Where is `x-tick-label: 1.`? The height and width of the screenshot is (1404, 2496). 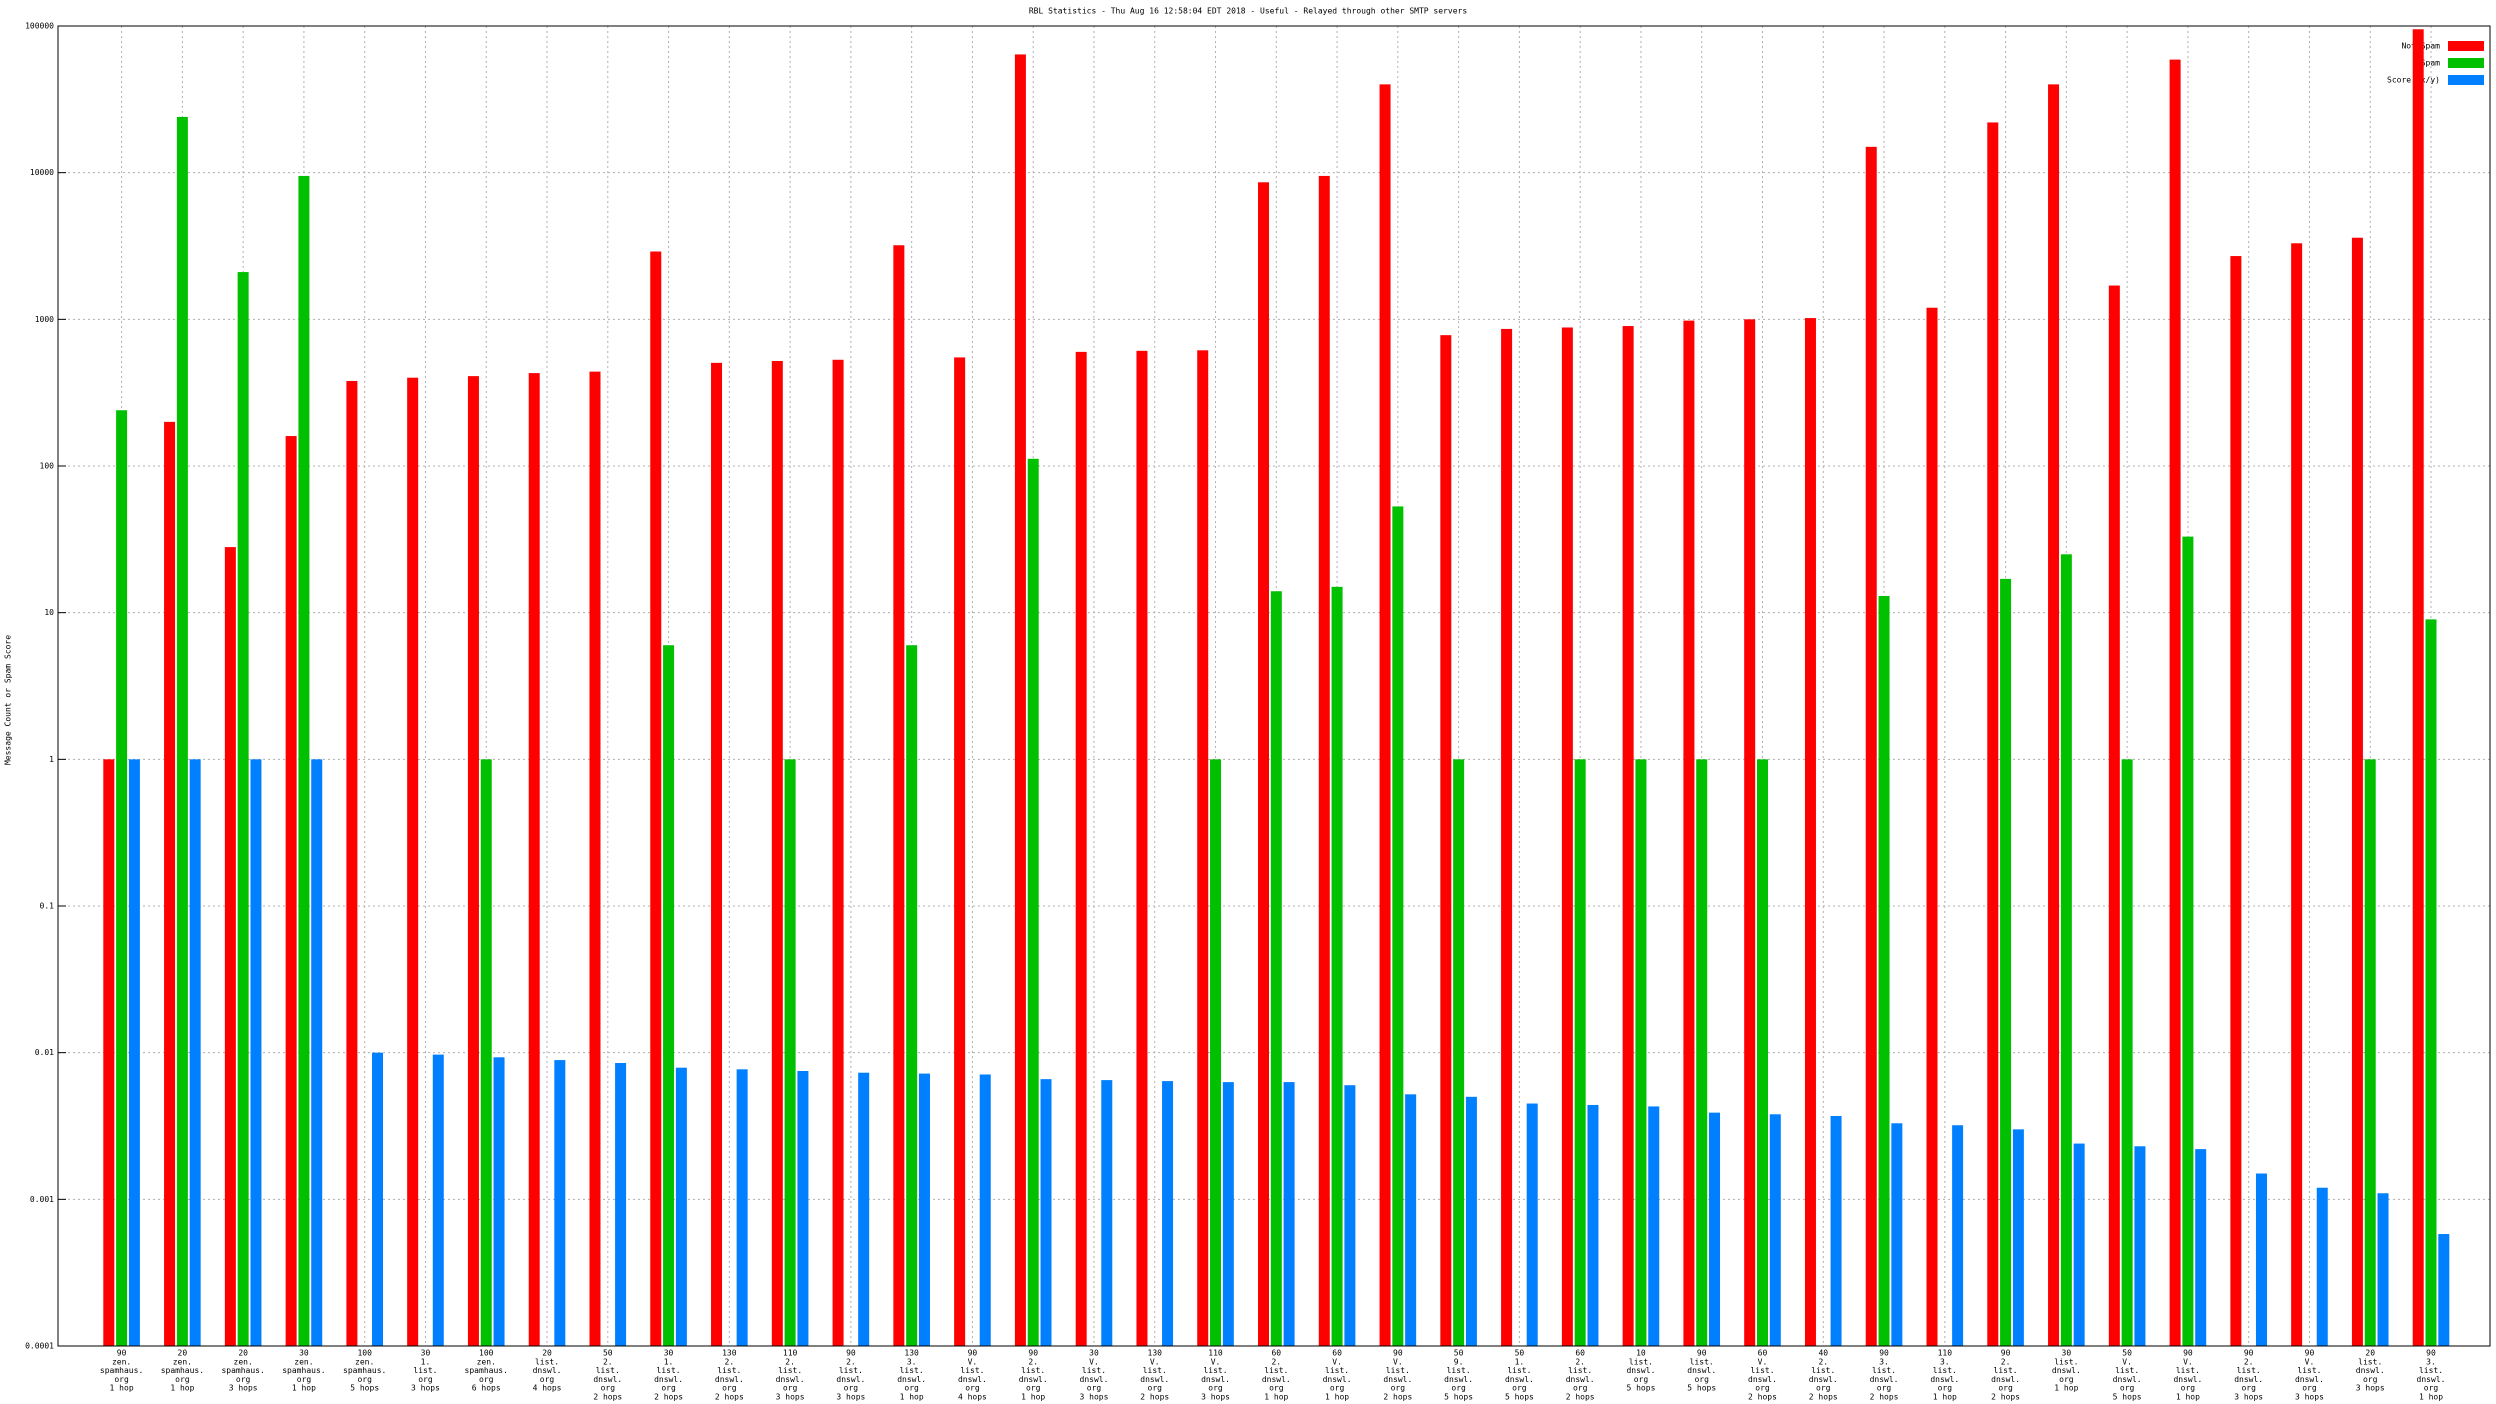 x-tick-label: 1. is located at coordinates (669, 1361).